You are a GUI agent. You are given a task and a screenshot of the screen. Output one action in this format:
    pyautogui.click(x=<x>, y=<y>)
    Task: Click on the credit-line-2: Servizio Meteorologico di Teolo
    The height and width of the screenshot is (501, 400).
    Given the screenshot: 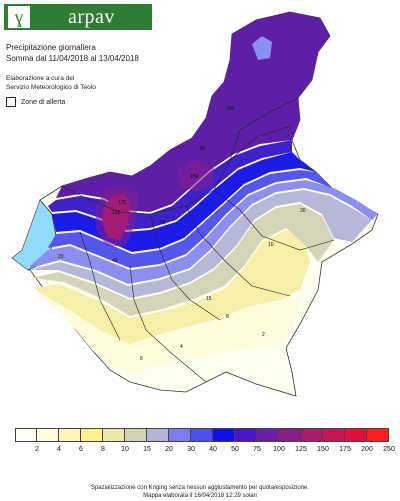 What is the action you would take?
    pyautogui.click(x=51, y=87)
    